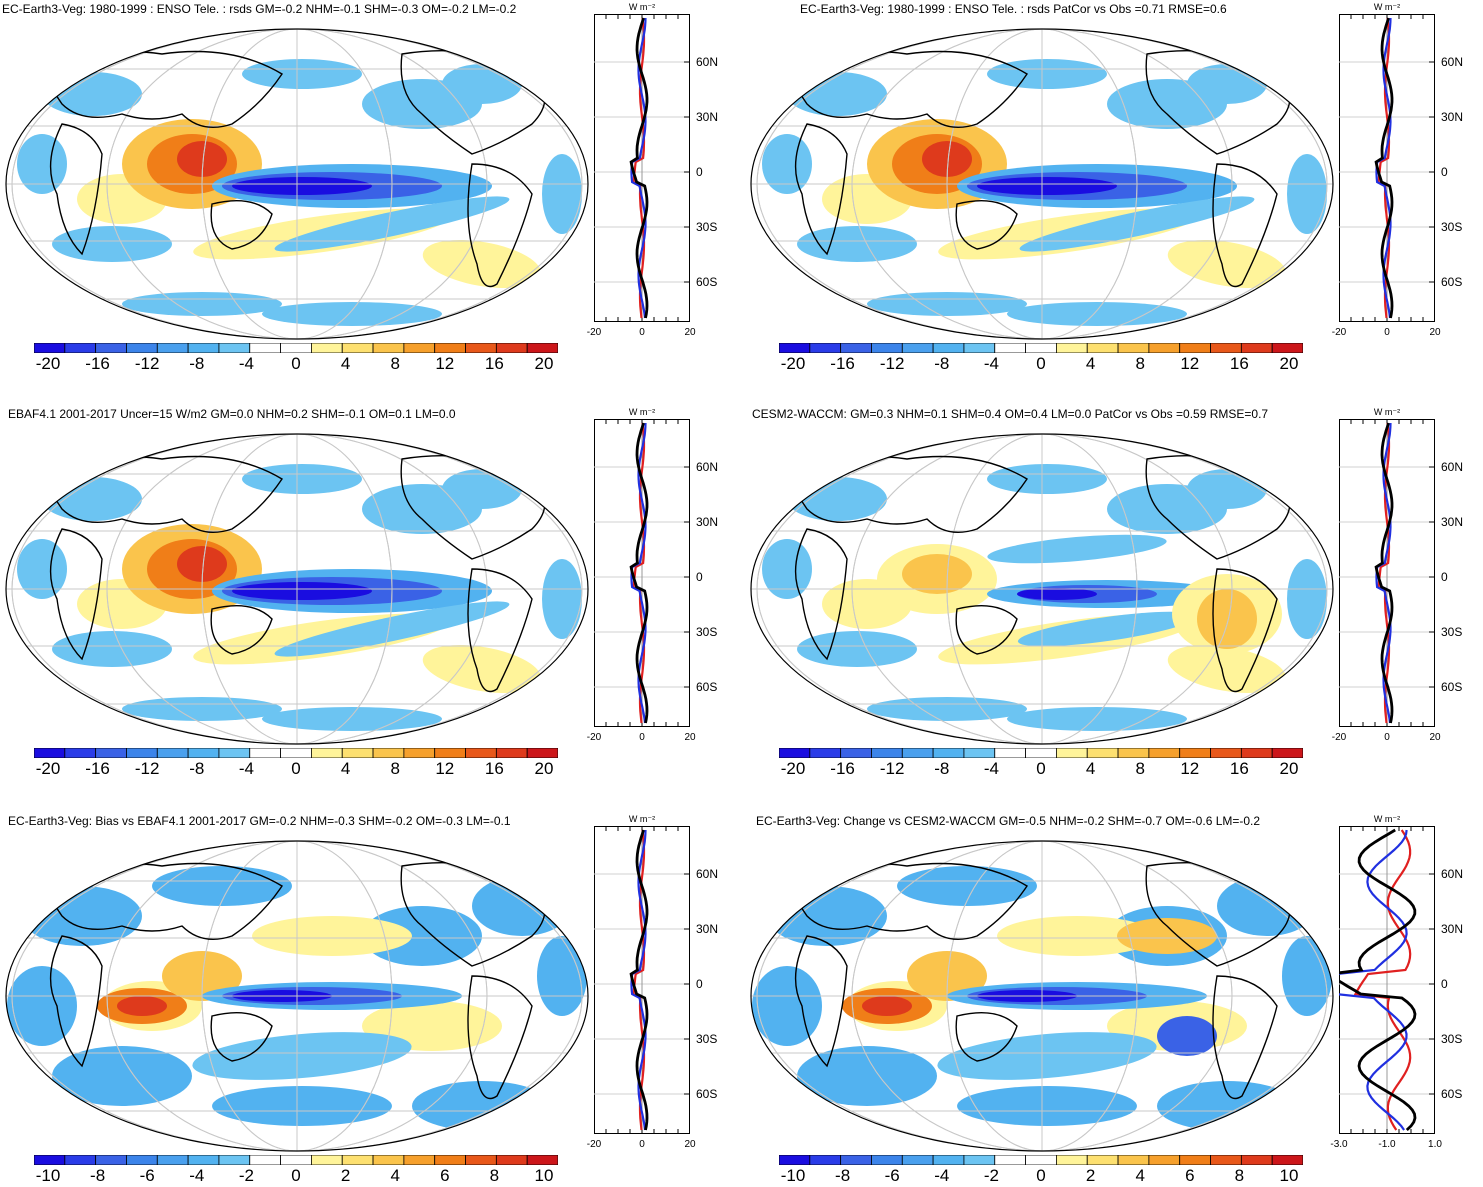 The width and height of the screenshot is (1483, 1187). Describe the element at coordinates (642, 982) in the screenshot. I see `zonal-mean-plot` at that location.